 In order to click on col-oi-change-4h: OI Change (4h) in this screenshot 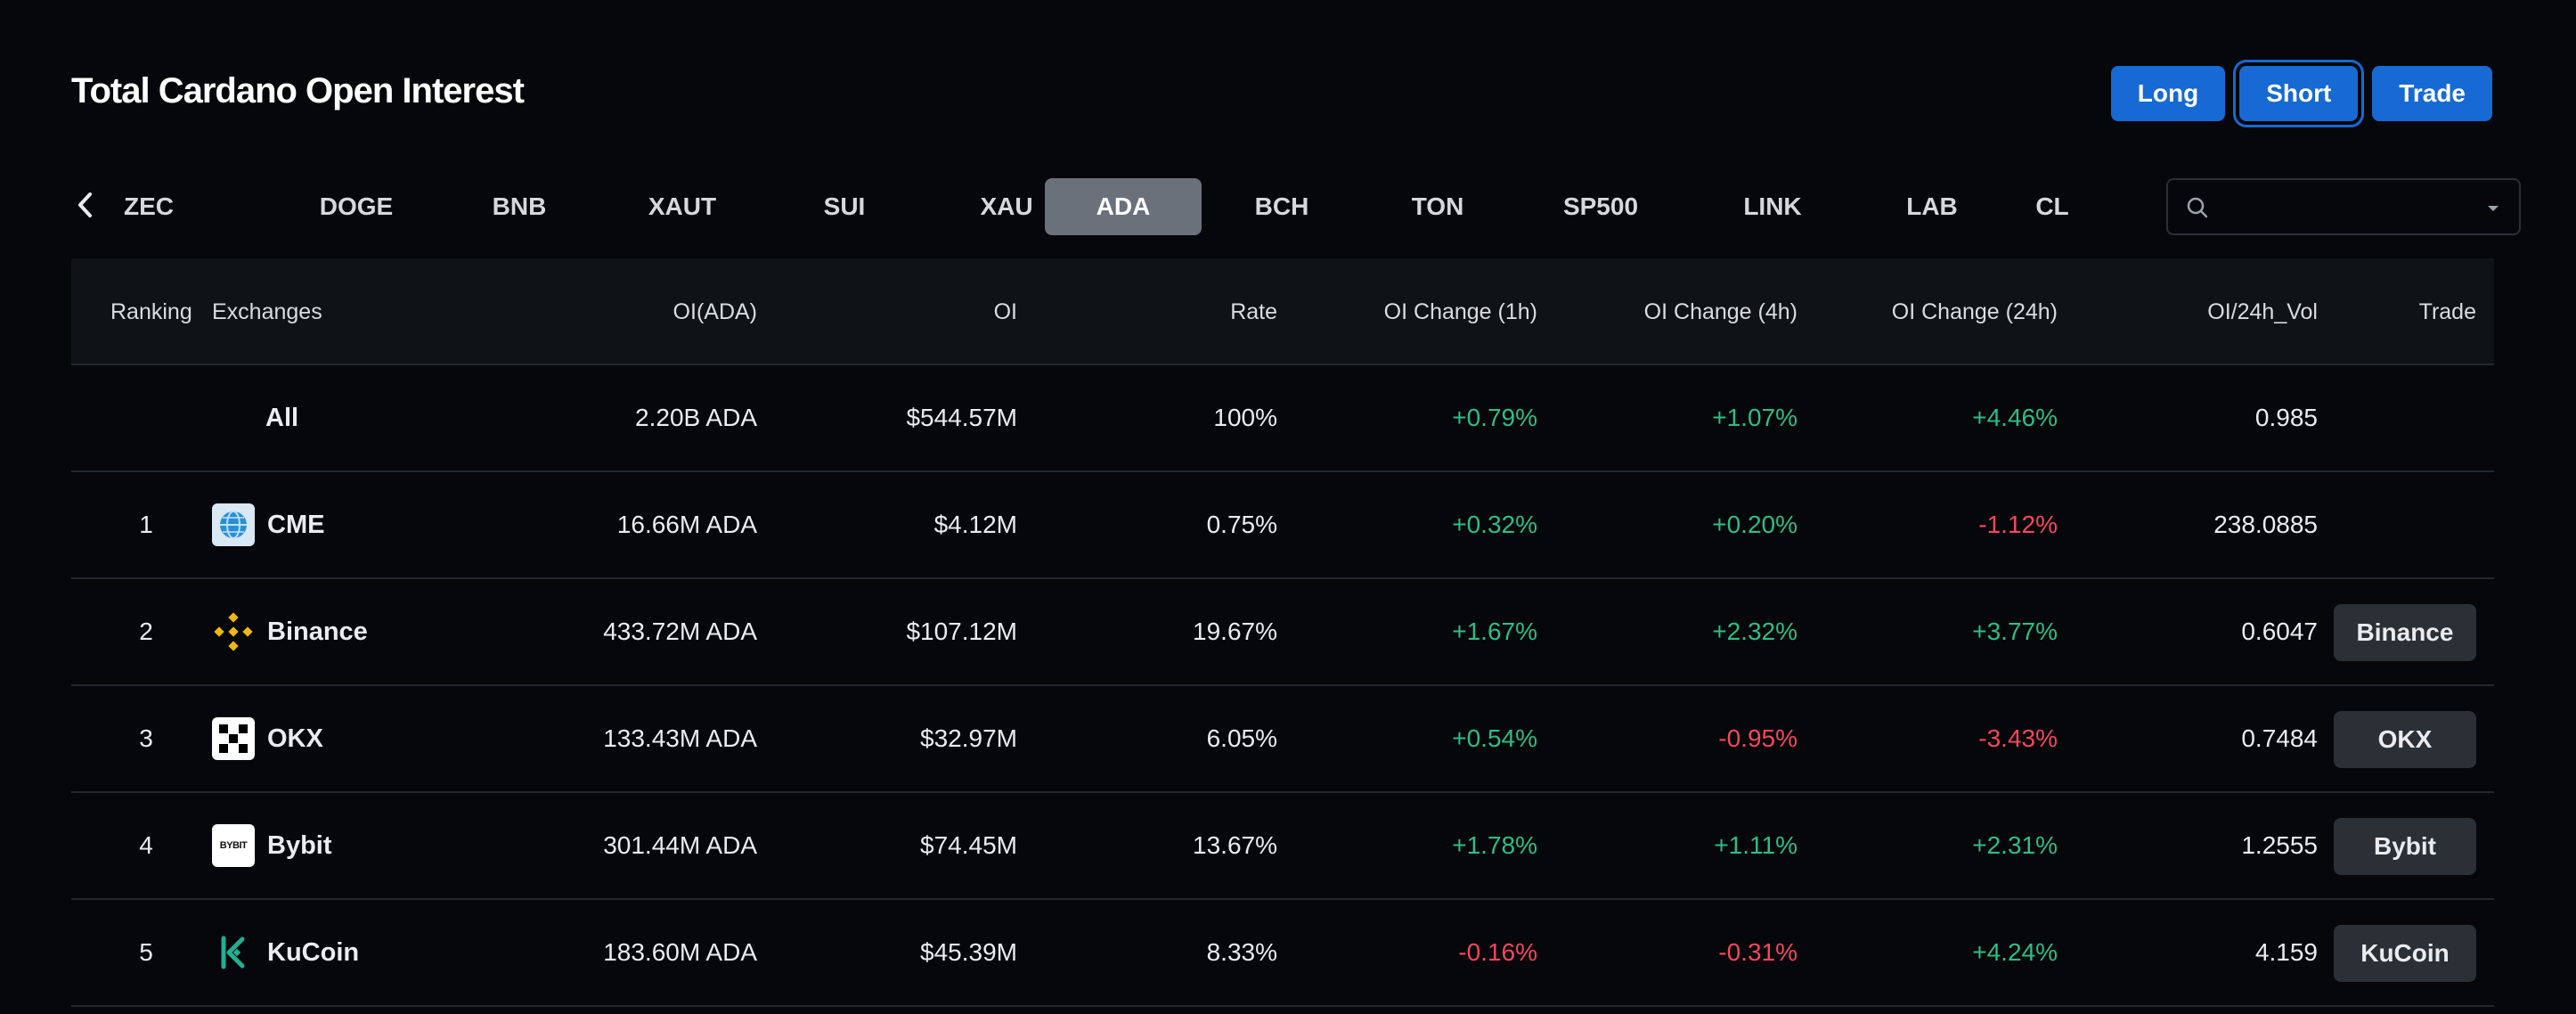, I will do `click(1720, 311)`.